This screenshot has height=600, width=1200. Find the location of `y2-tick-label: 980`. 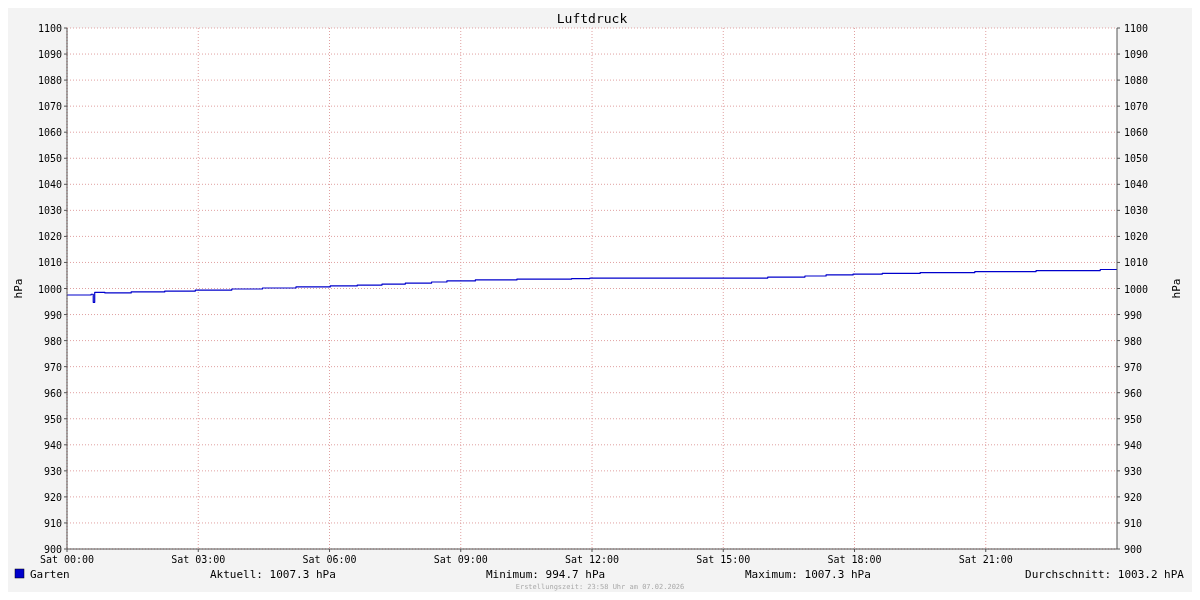

y2-tick-label: 980 is located at coordinates (1133, 341).